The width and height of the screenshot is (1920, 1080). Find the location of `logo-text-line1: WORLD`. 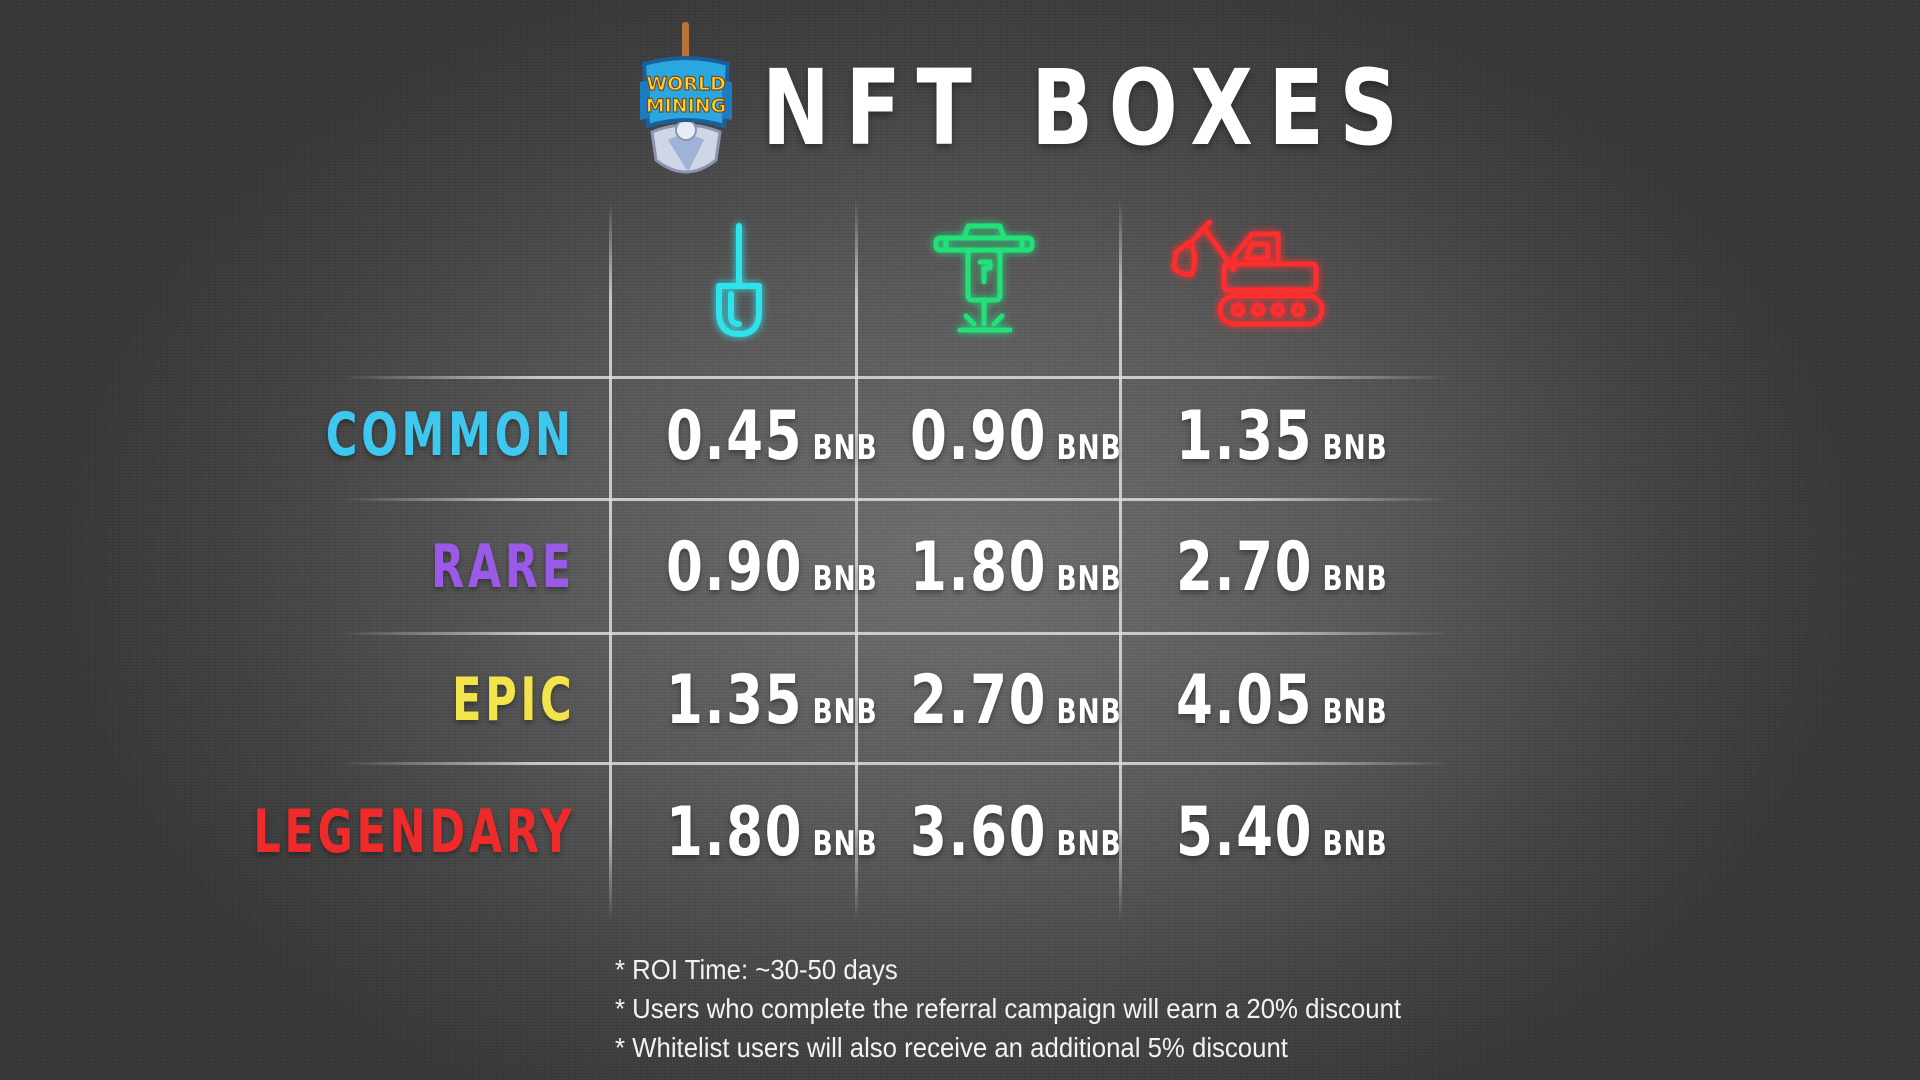

logo-text-line1: WORLD is located at coordinates (686, 84).